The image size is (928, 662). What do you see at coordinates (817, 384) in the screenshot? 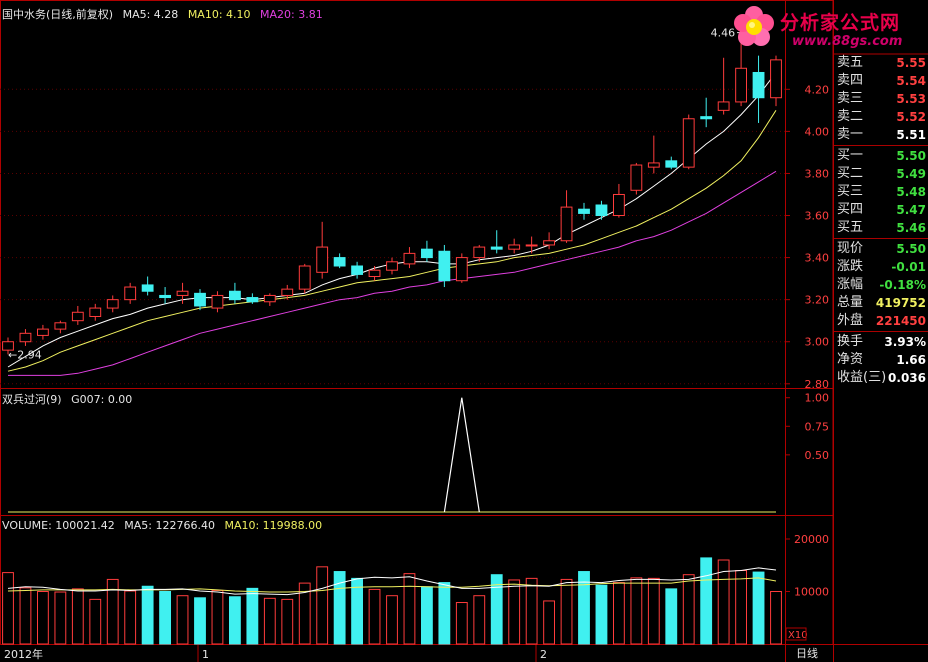
I see `price-axis-label: 2.80` at bounding box center [817, 384].